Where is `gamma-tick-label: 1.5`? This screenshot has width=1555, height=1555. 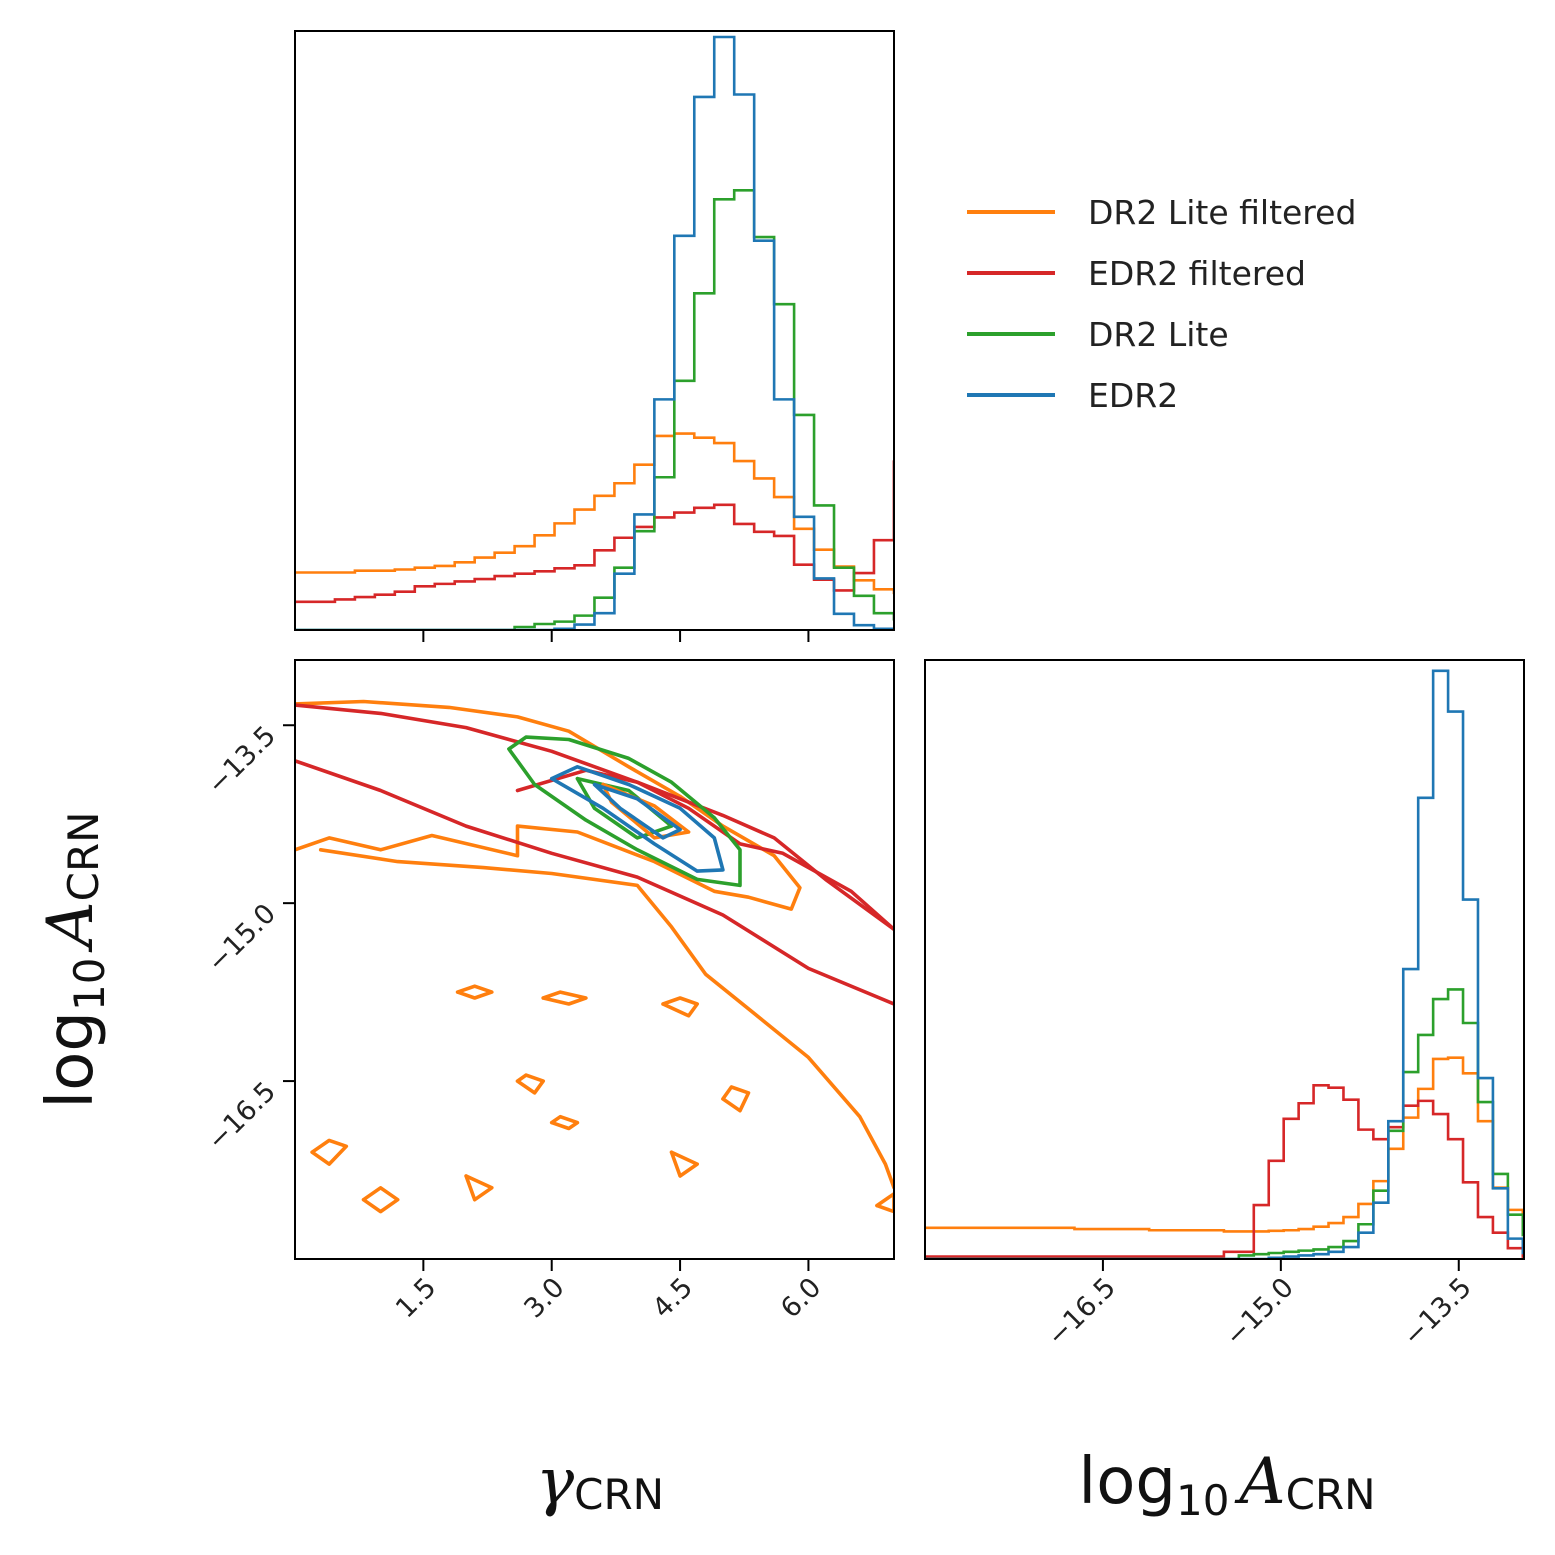
gamma-tick-label: 1.5 is located at coordinates (416, 1298).